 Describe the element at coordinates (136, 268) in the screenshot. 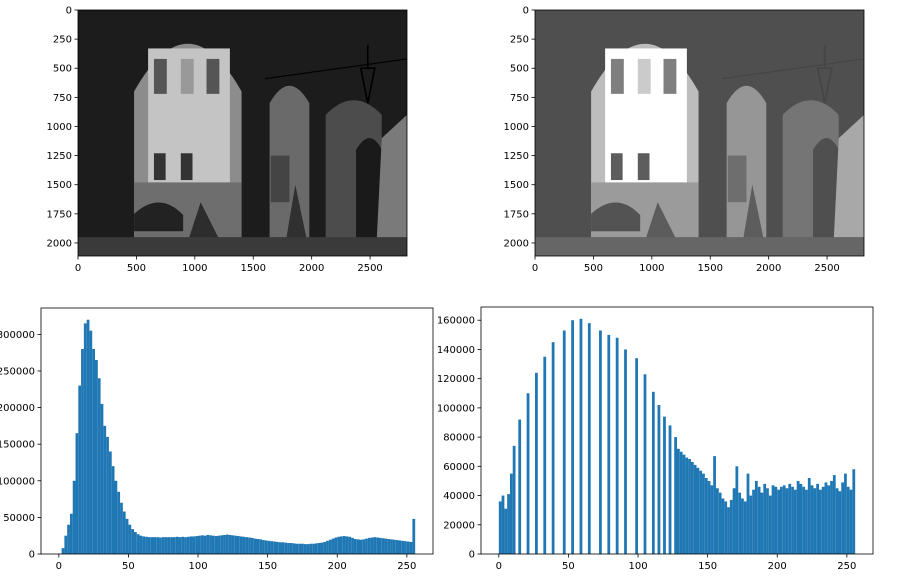

I see `x-tick-label: 500` at that location.